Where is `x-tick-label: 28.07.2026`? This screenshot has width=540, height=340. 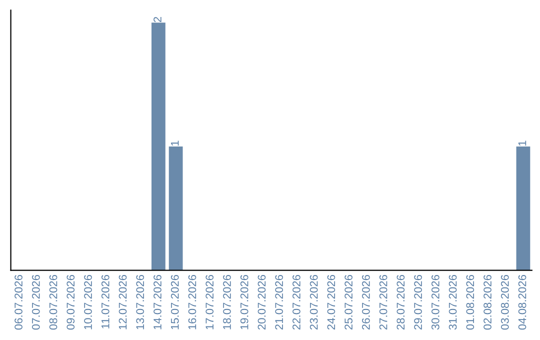 x-tick-label: 28.07.2026 is located at coordinates (400, 302).